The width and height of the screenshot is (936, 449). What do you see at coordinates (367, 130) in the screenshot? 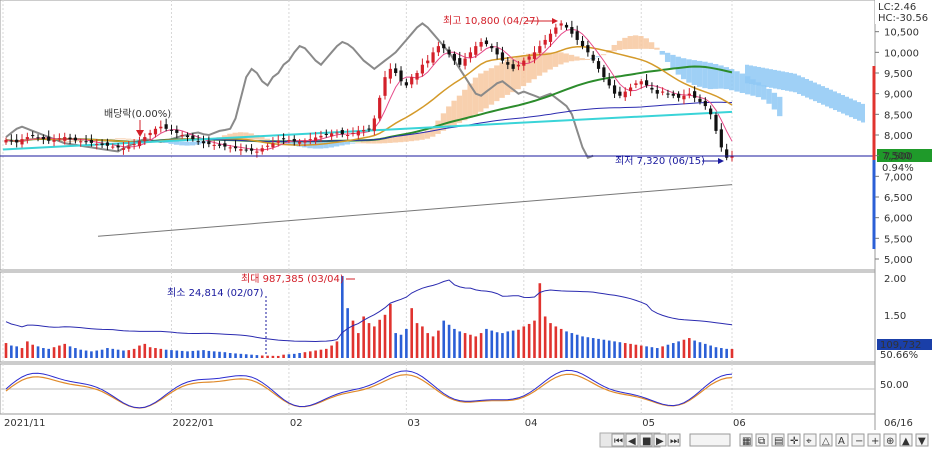
I see `trend-line` at bounding box center [367, 130].